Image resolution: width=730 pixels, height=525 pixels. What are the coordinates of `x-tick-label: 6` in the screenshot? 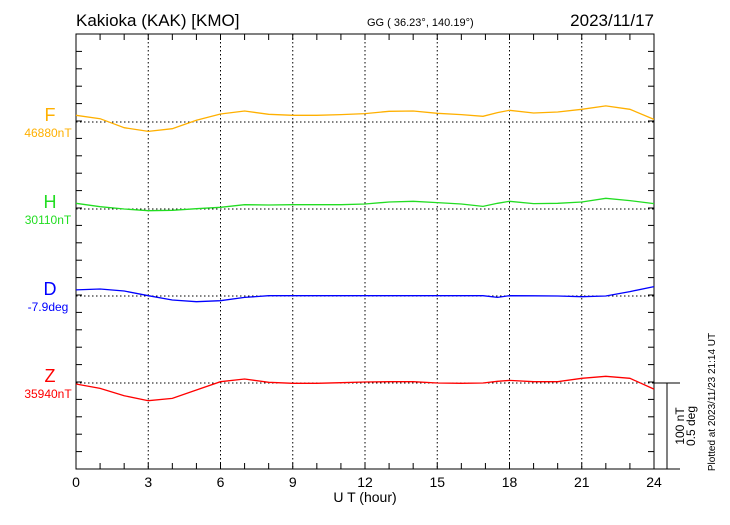 It's located at (221, 482).